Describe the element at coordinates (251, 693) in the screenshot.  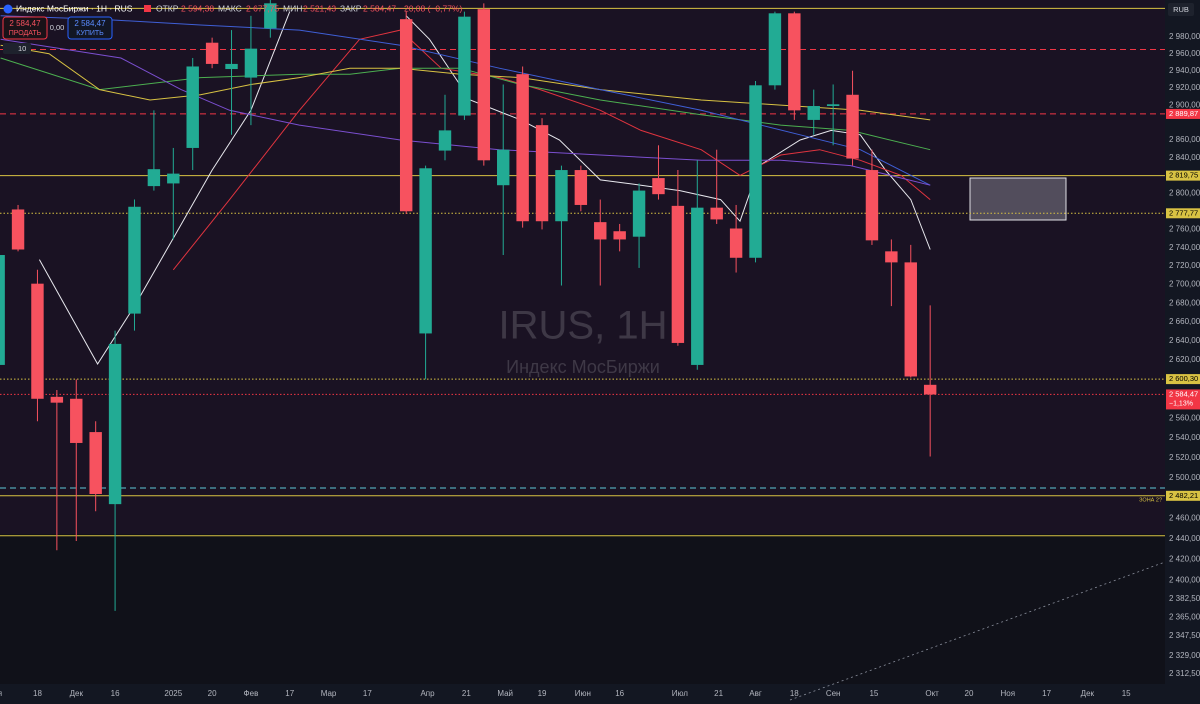
I see `x-tick-label: Фев` at that location.